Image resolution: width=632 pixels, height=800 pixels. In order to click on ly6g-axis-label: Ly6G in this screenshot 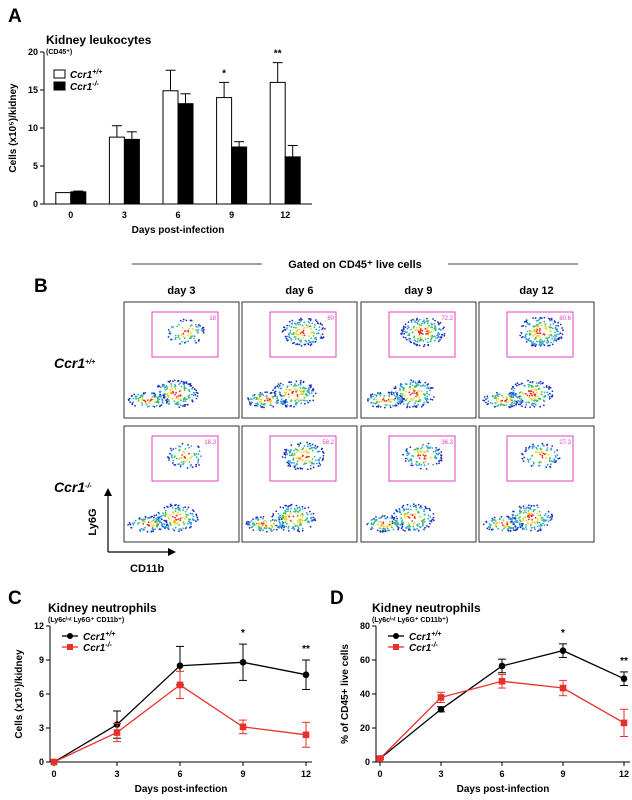, I will do `click(93, 521)`.